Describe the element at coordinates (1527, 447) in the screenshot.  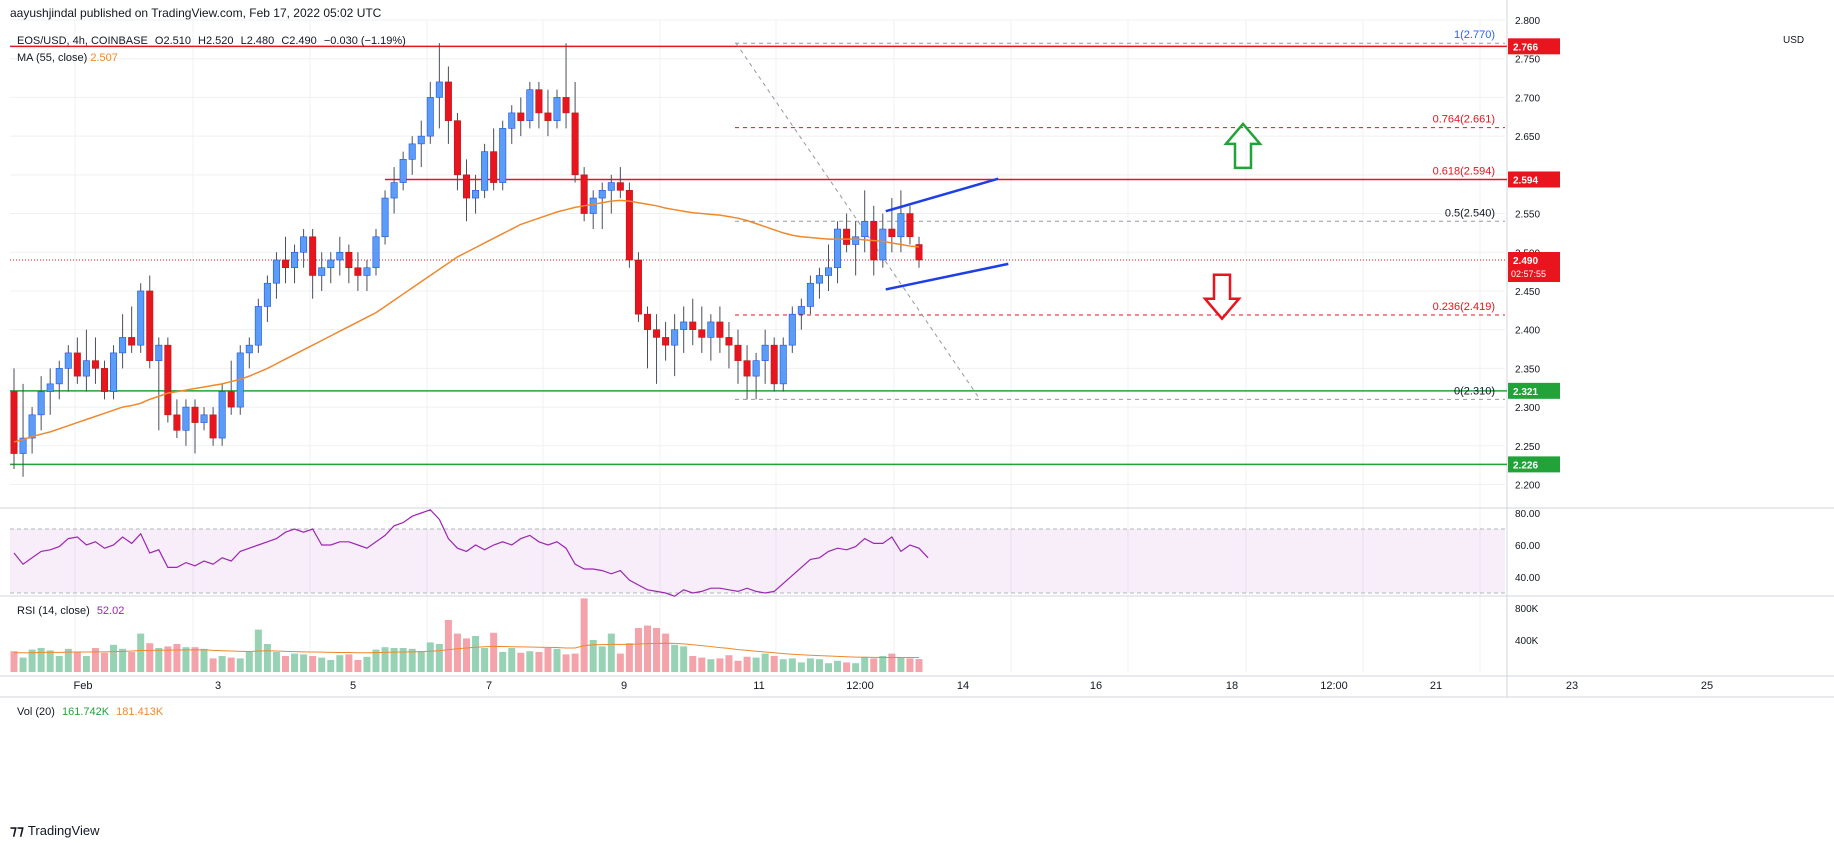
I see `price-tick-label: 2.250` at that location.